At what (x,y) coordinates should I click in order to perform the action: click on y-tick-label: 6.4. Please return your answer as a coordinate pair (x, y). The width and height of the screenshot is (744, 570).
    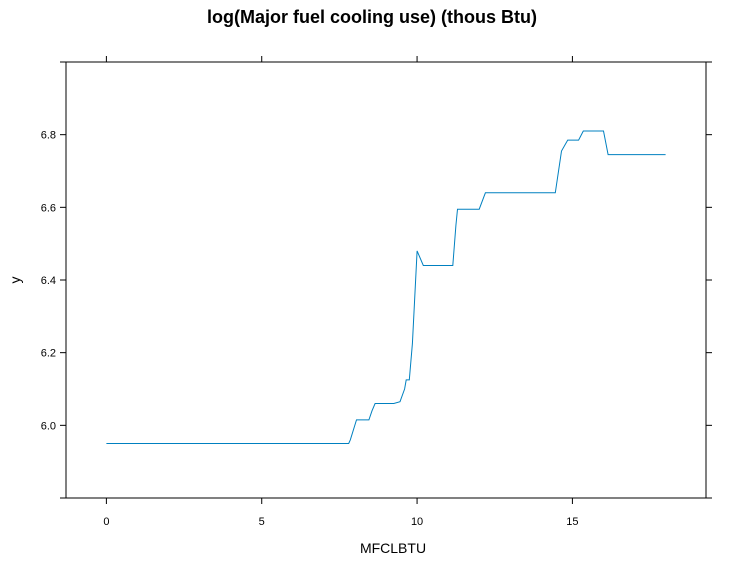
    Looking at the image, I should click on (48, 281).